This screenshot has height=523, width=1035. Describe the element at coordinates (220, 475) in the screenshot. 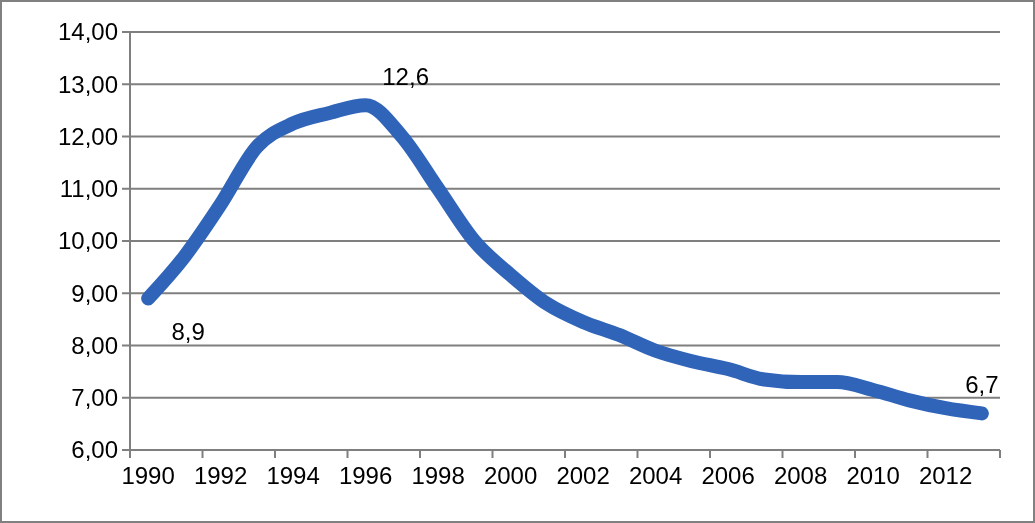

I see `x-tick-label: 1992` at that location.